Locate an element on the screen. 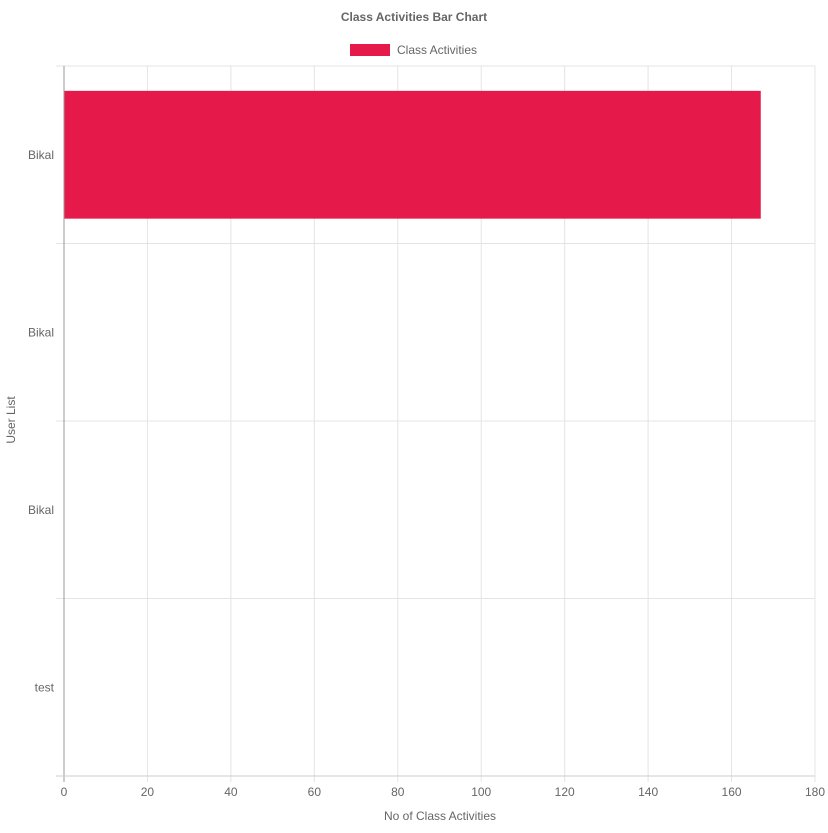 This screenshot has width=828, height=833. chart-title: Class Activities Bar Chart is located at coordinates (414, 17).